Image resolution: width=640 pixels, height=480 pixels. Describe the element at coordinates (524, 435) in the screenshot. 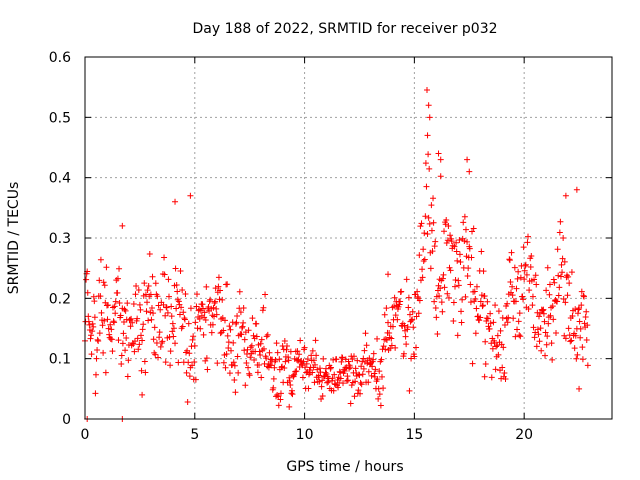

I see `x-tick-label: 20` at that location.